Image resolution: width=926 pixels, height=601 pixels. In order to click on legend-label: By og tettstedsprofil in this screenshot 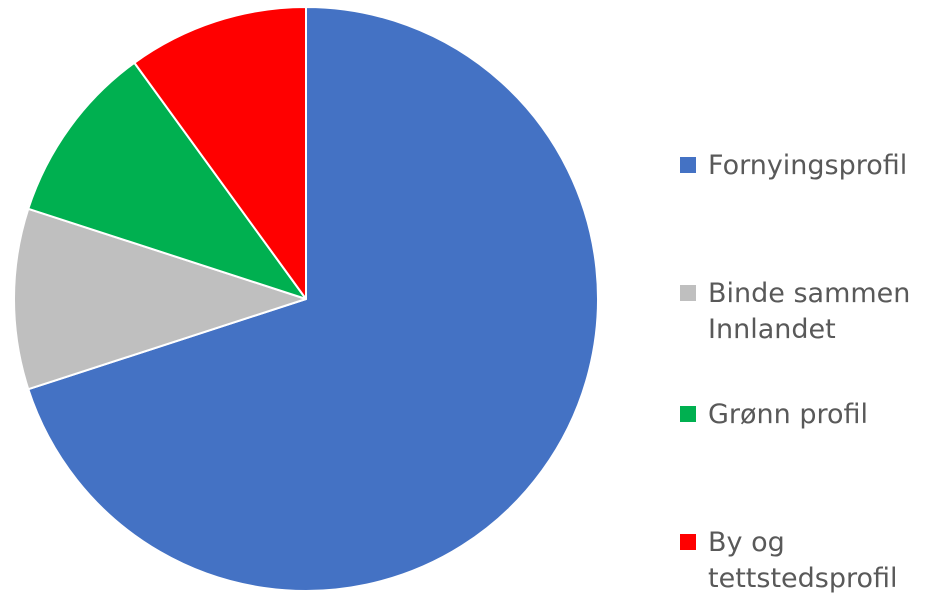, I will do `click(803, 560)`.